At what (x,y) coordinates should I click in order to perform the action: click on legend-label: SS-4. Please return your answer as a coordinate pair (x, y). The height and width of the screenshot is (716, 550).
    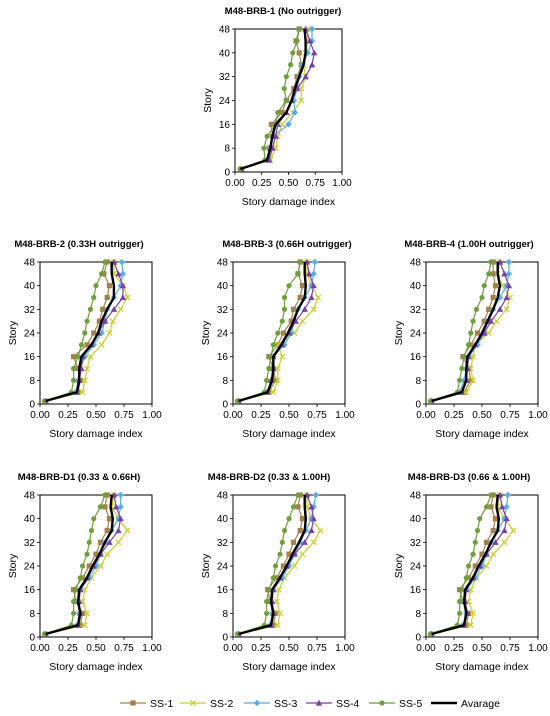
    Looking at the image, I should click on (348, 704).